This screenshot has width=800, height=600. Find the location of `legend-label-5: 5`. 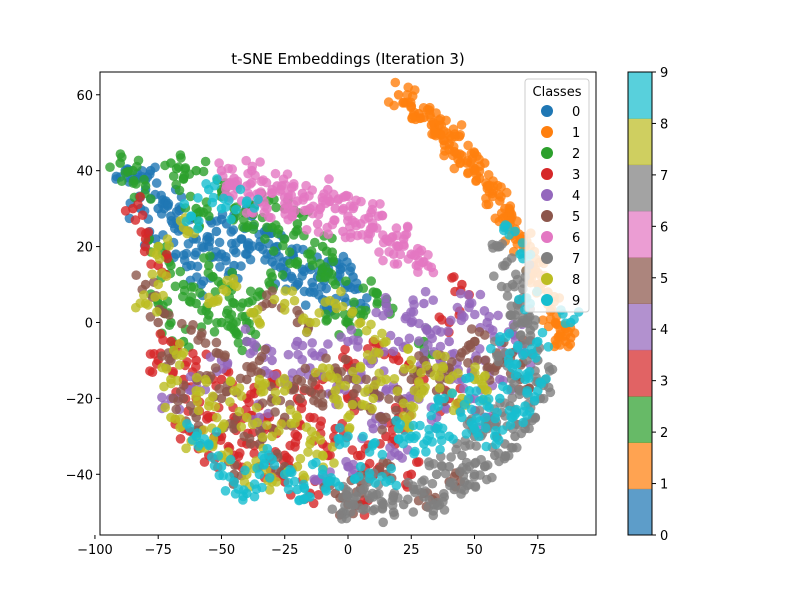

legend-label-5: 5 is located at coordinates (576, 217).